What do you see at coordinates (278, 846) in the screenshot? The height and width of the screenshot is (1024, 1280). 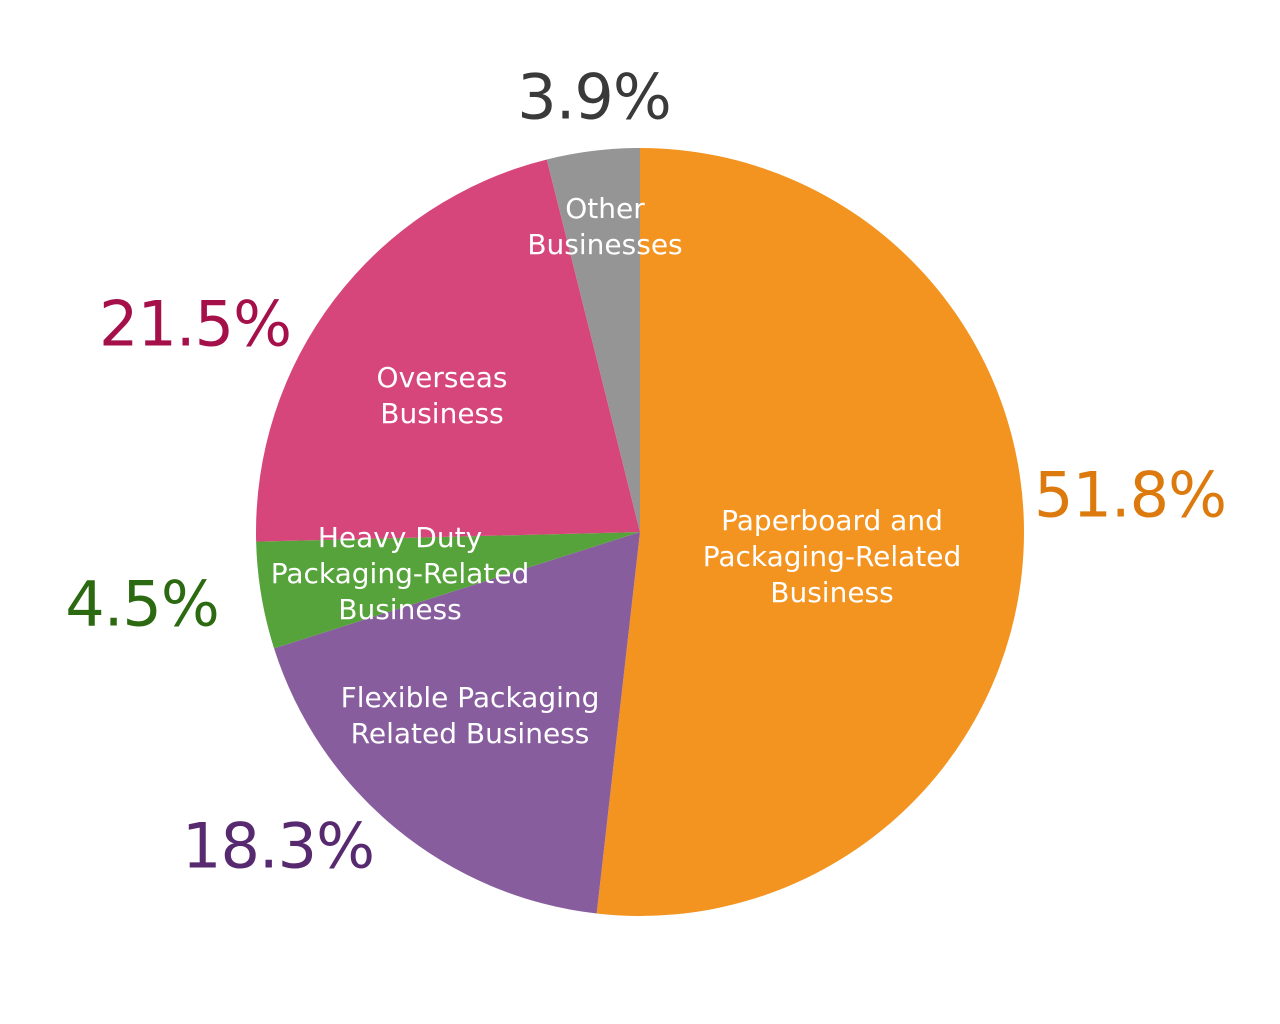 I see `value-label-flexible: 18.3%` at bounding box center [278, 846].